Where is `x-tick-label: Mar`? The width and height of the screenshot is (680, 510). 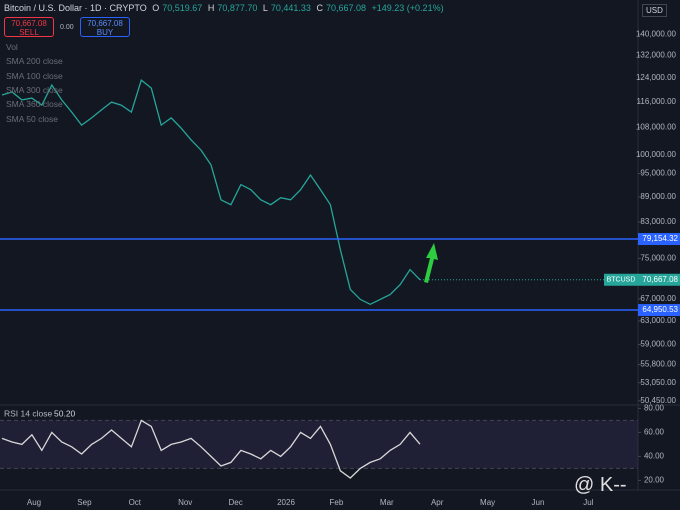
x-tick-label: Mar is located at coordinates (387, 502).